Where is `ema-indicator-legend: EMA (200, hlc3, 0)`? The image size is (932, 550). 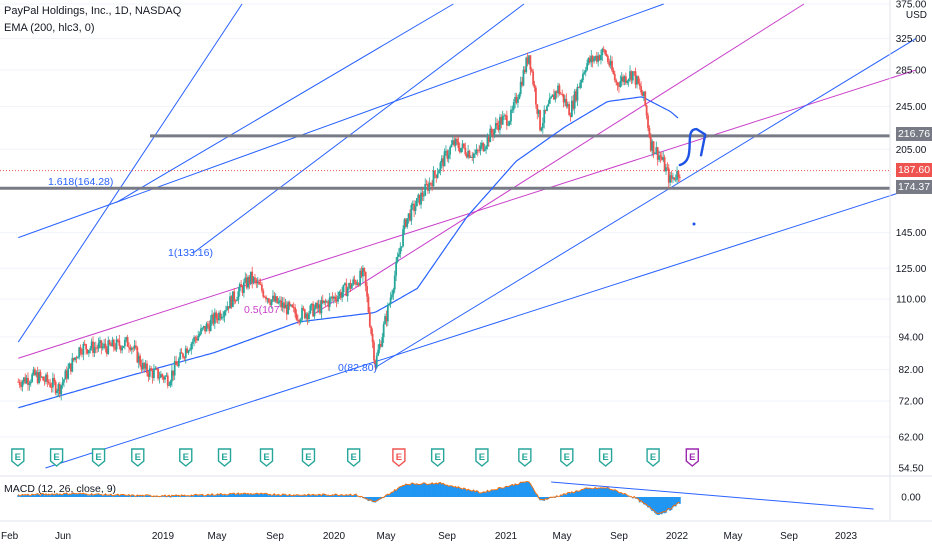 ema-indicator-legend: EMA (200, hlc3, 0) is located at coordinates (49, 28).